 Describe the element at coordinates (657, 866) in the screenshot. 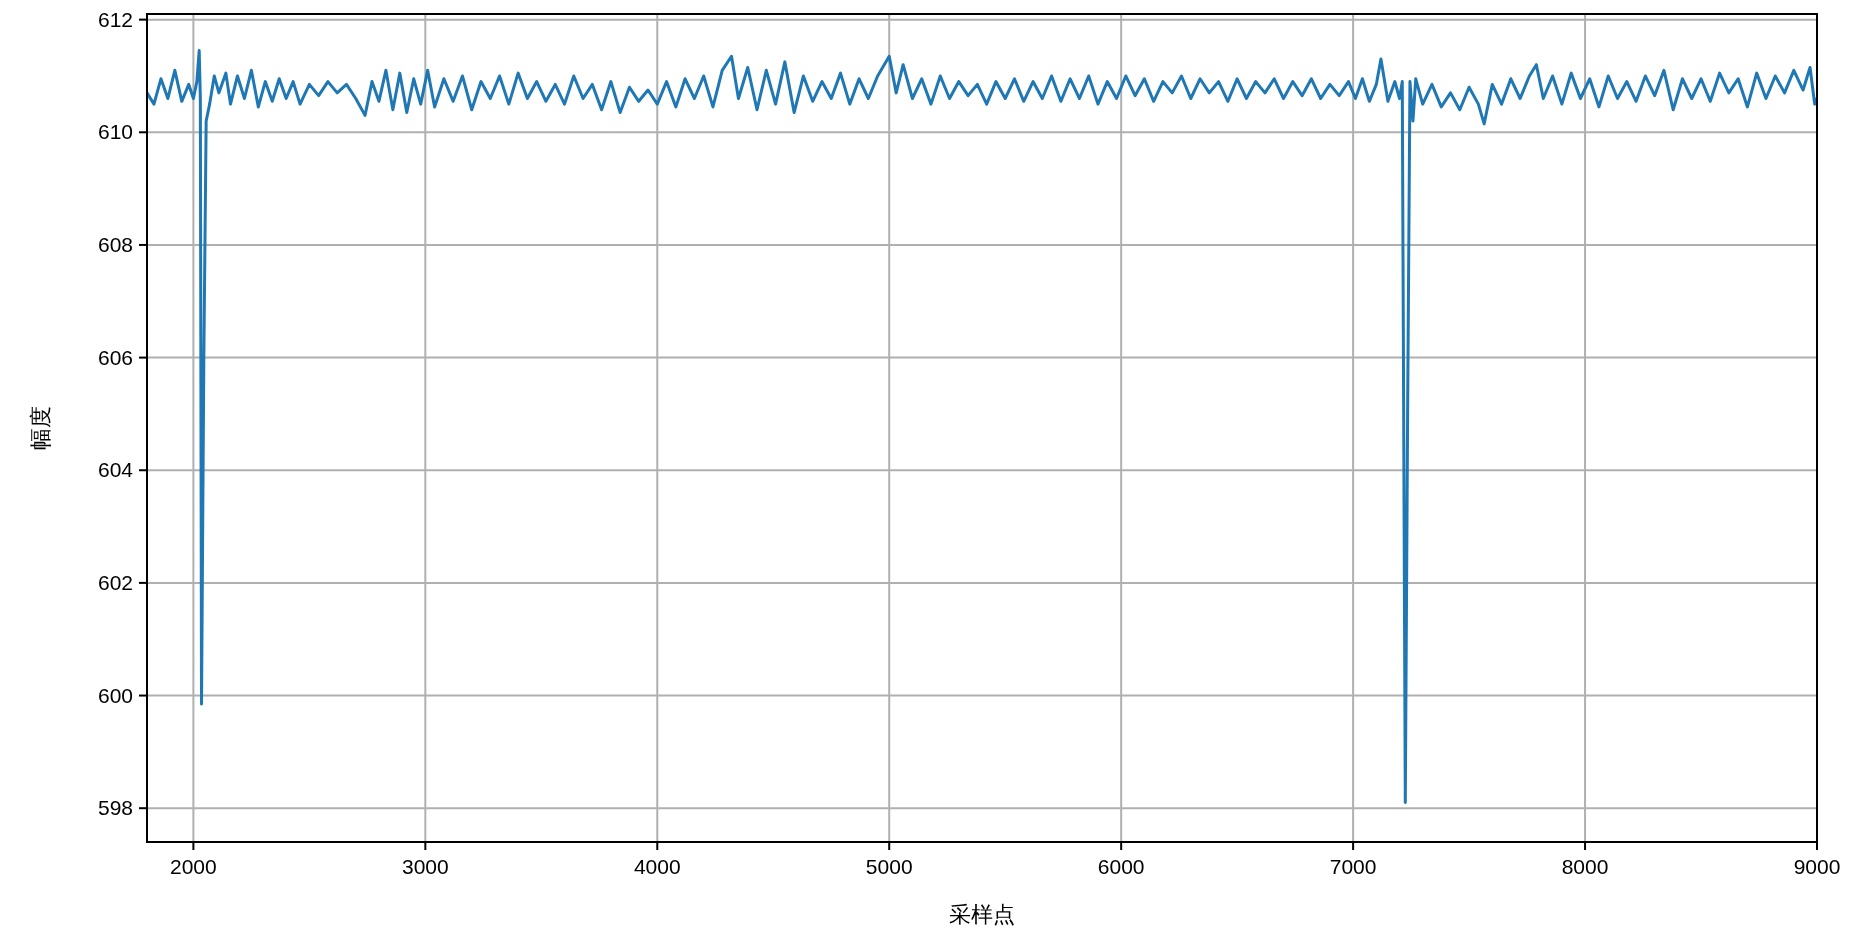

I see `x-tick-label: 4000` at that location.